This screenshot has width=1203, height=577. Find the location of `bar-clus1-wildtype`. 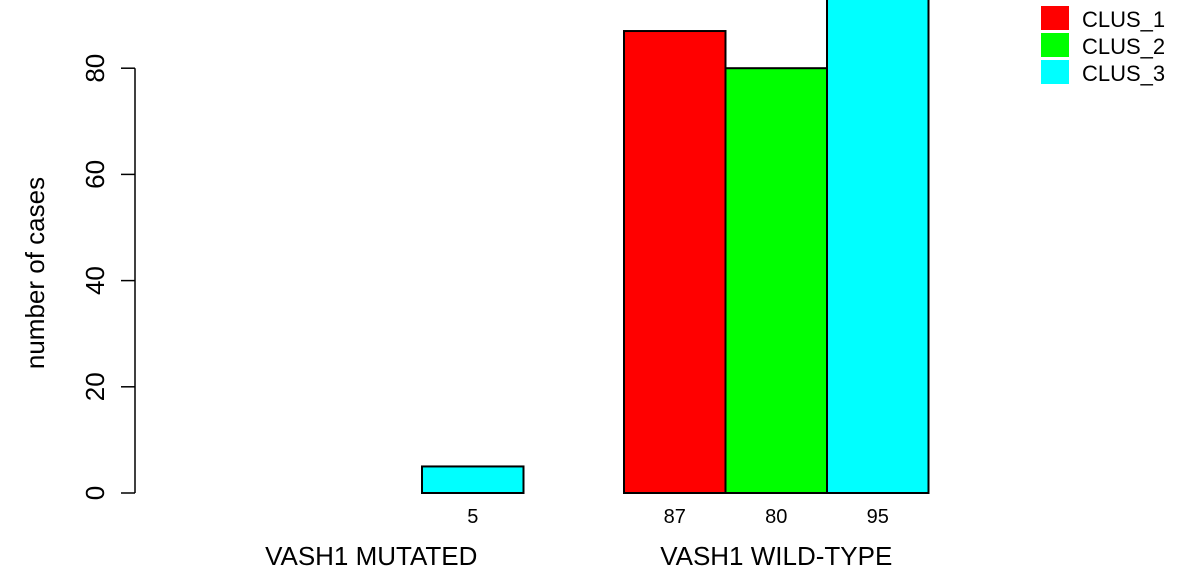

bar-clus1-wildtype is located at coordinates (675, 262).